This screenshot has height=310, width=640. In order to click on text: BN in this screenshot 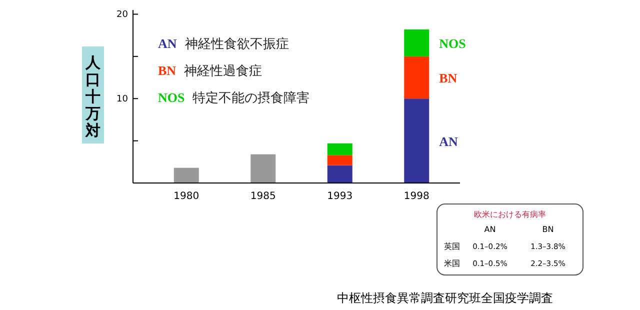, I will do `click(548, 229)`.